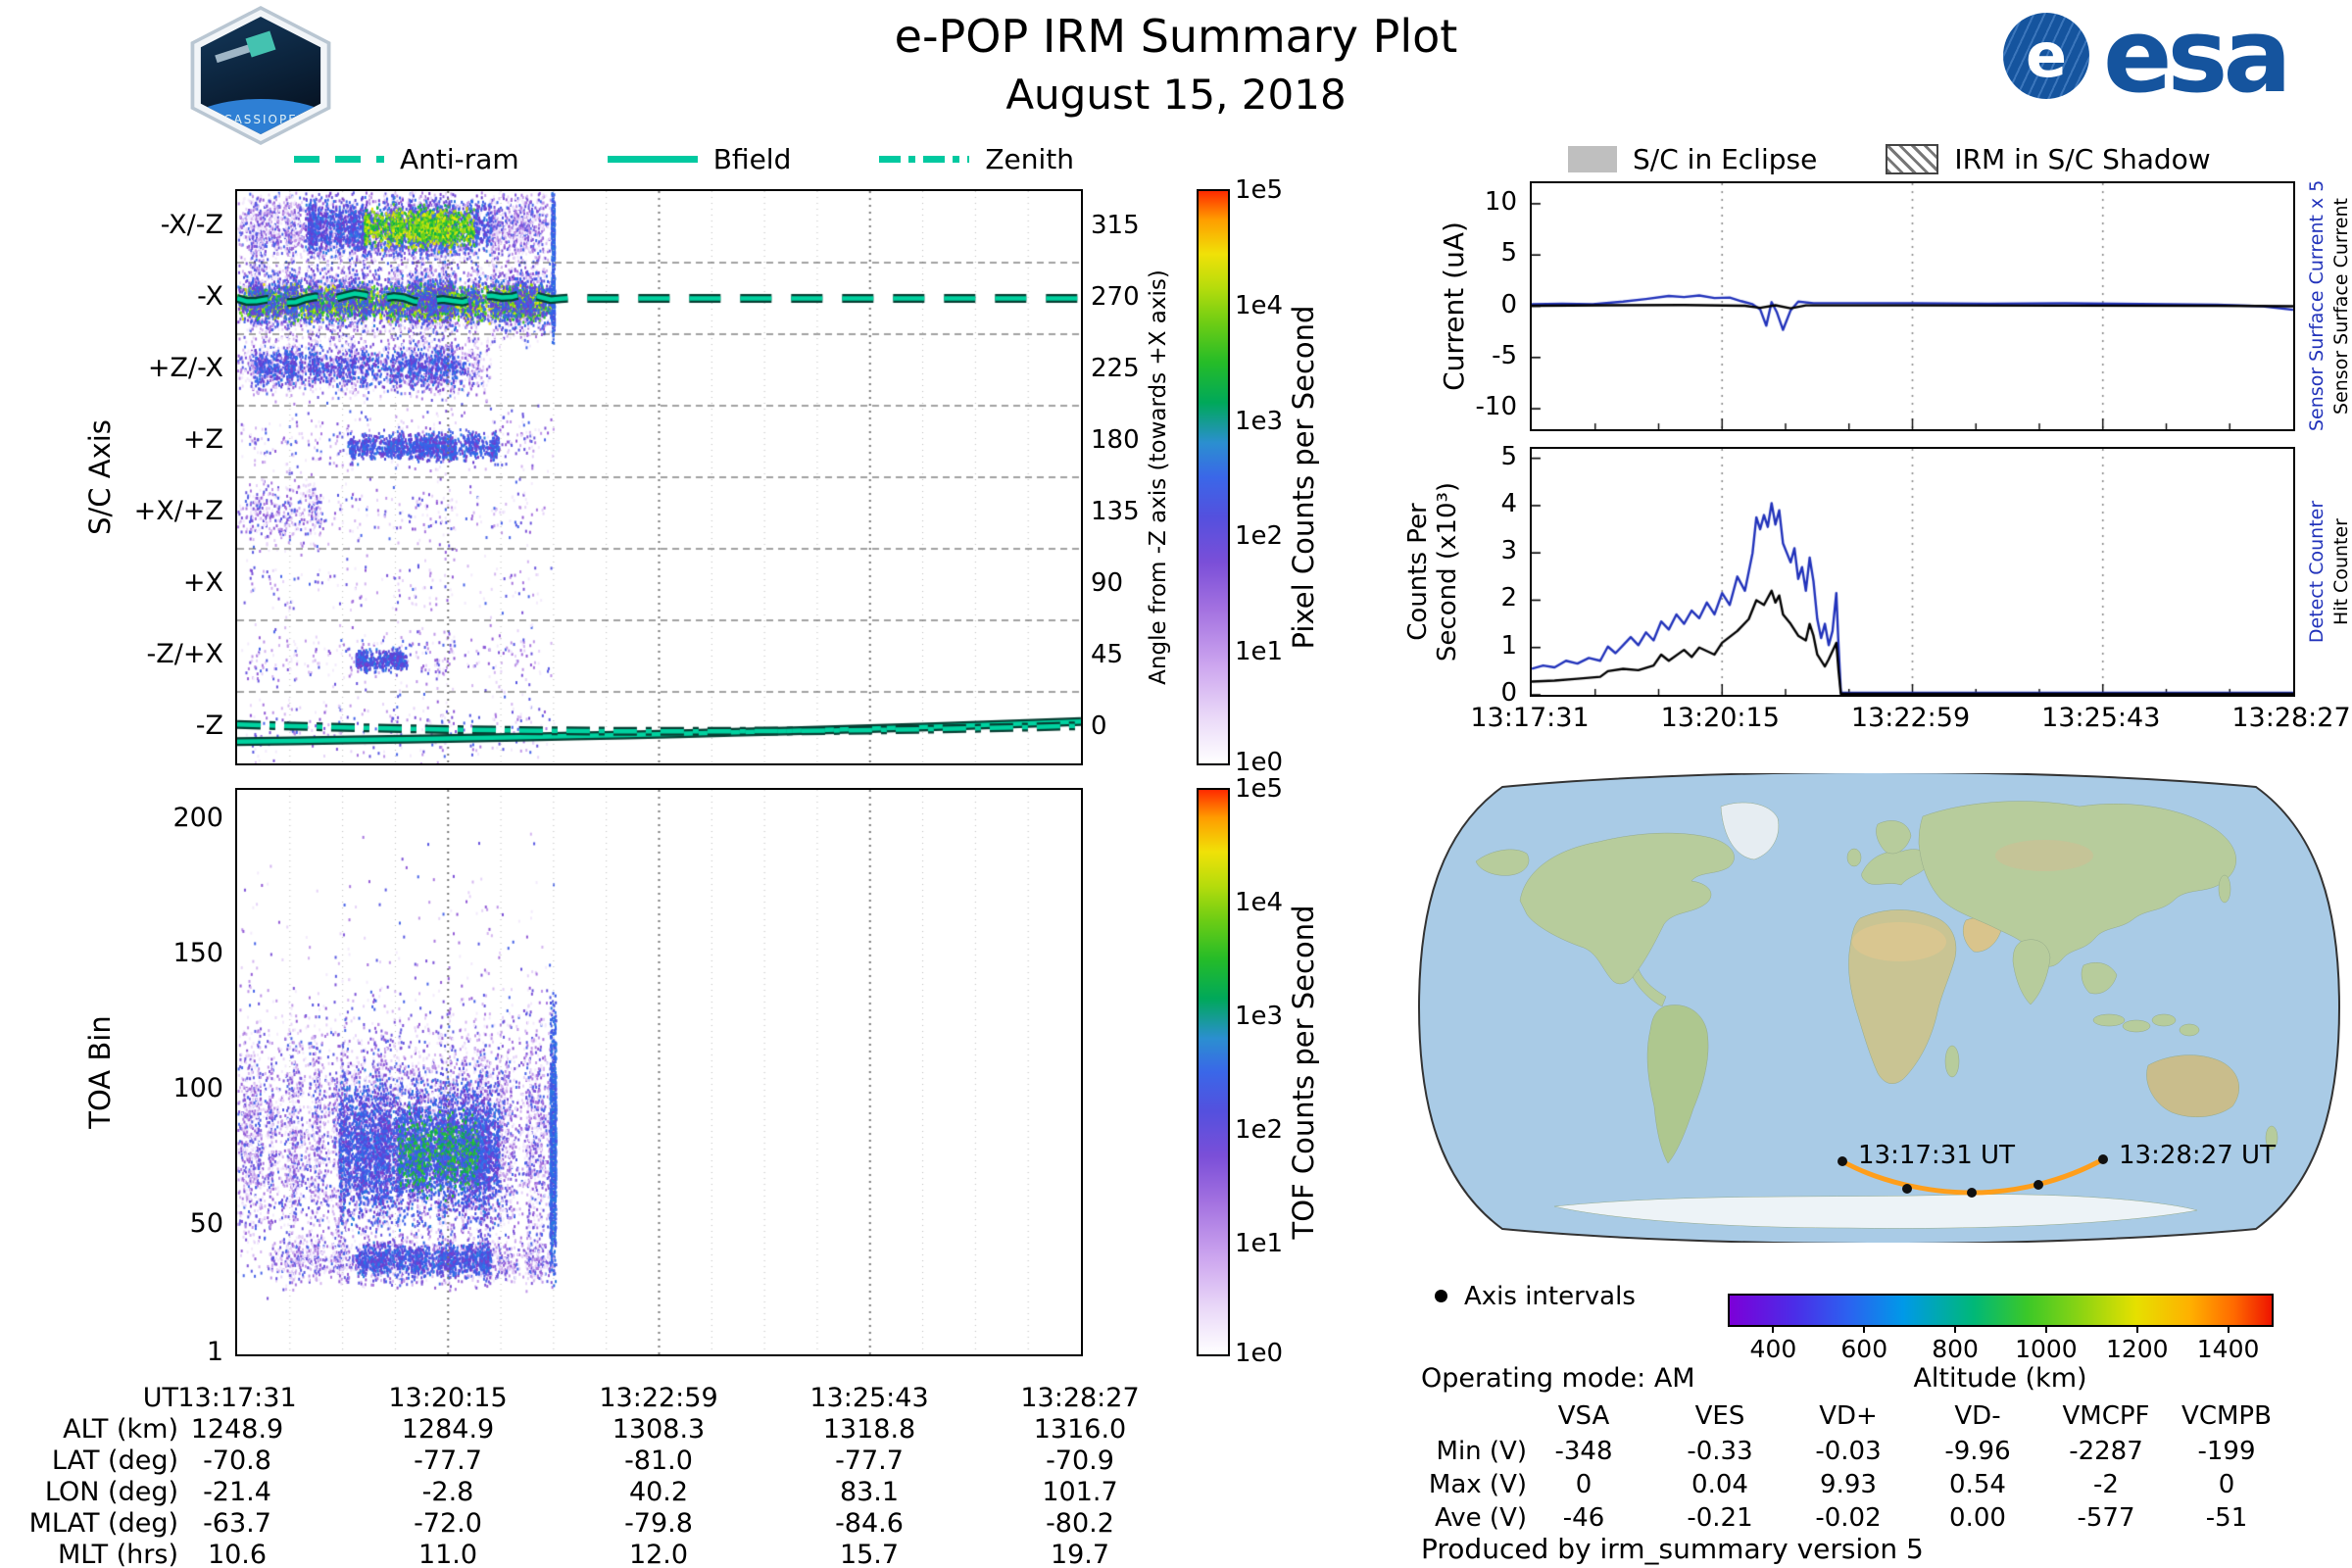 This screenshot has height=1568, width=2352. Describe the element at coordinates (1259, 652) in the screenshot. I see `pixel-colorbar-tick: 1e1` at that location.